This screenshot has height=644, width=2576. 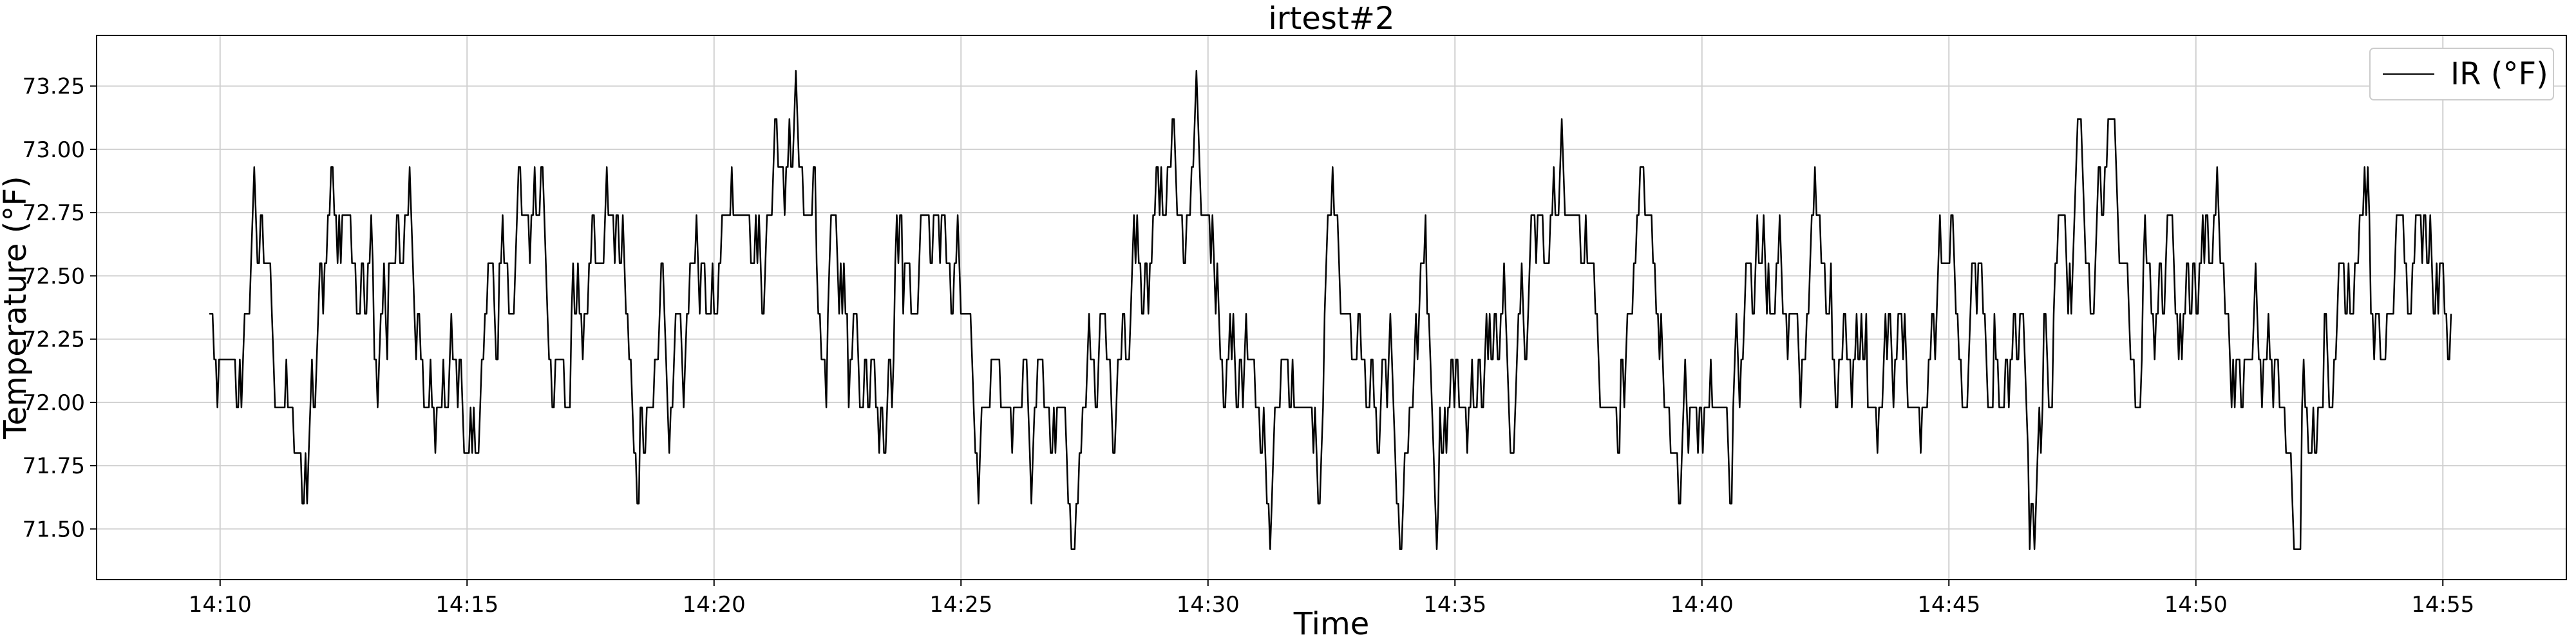 What do you see at coordinates (715, 605) in the screenshot?
I see `x-tick-label: 14:20` at bounding box center [715, 605].